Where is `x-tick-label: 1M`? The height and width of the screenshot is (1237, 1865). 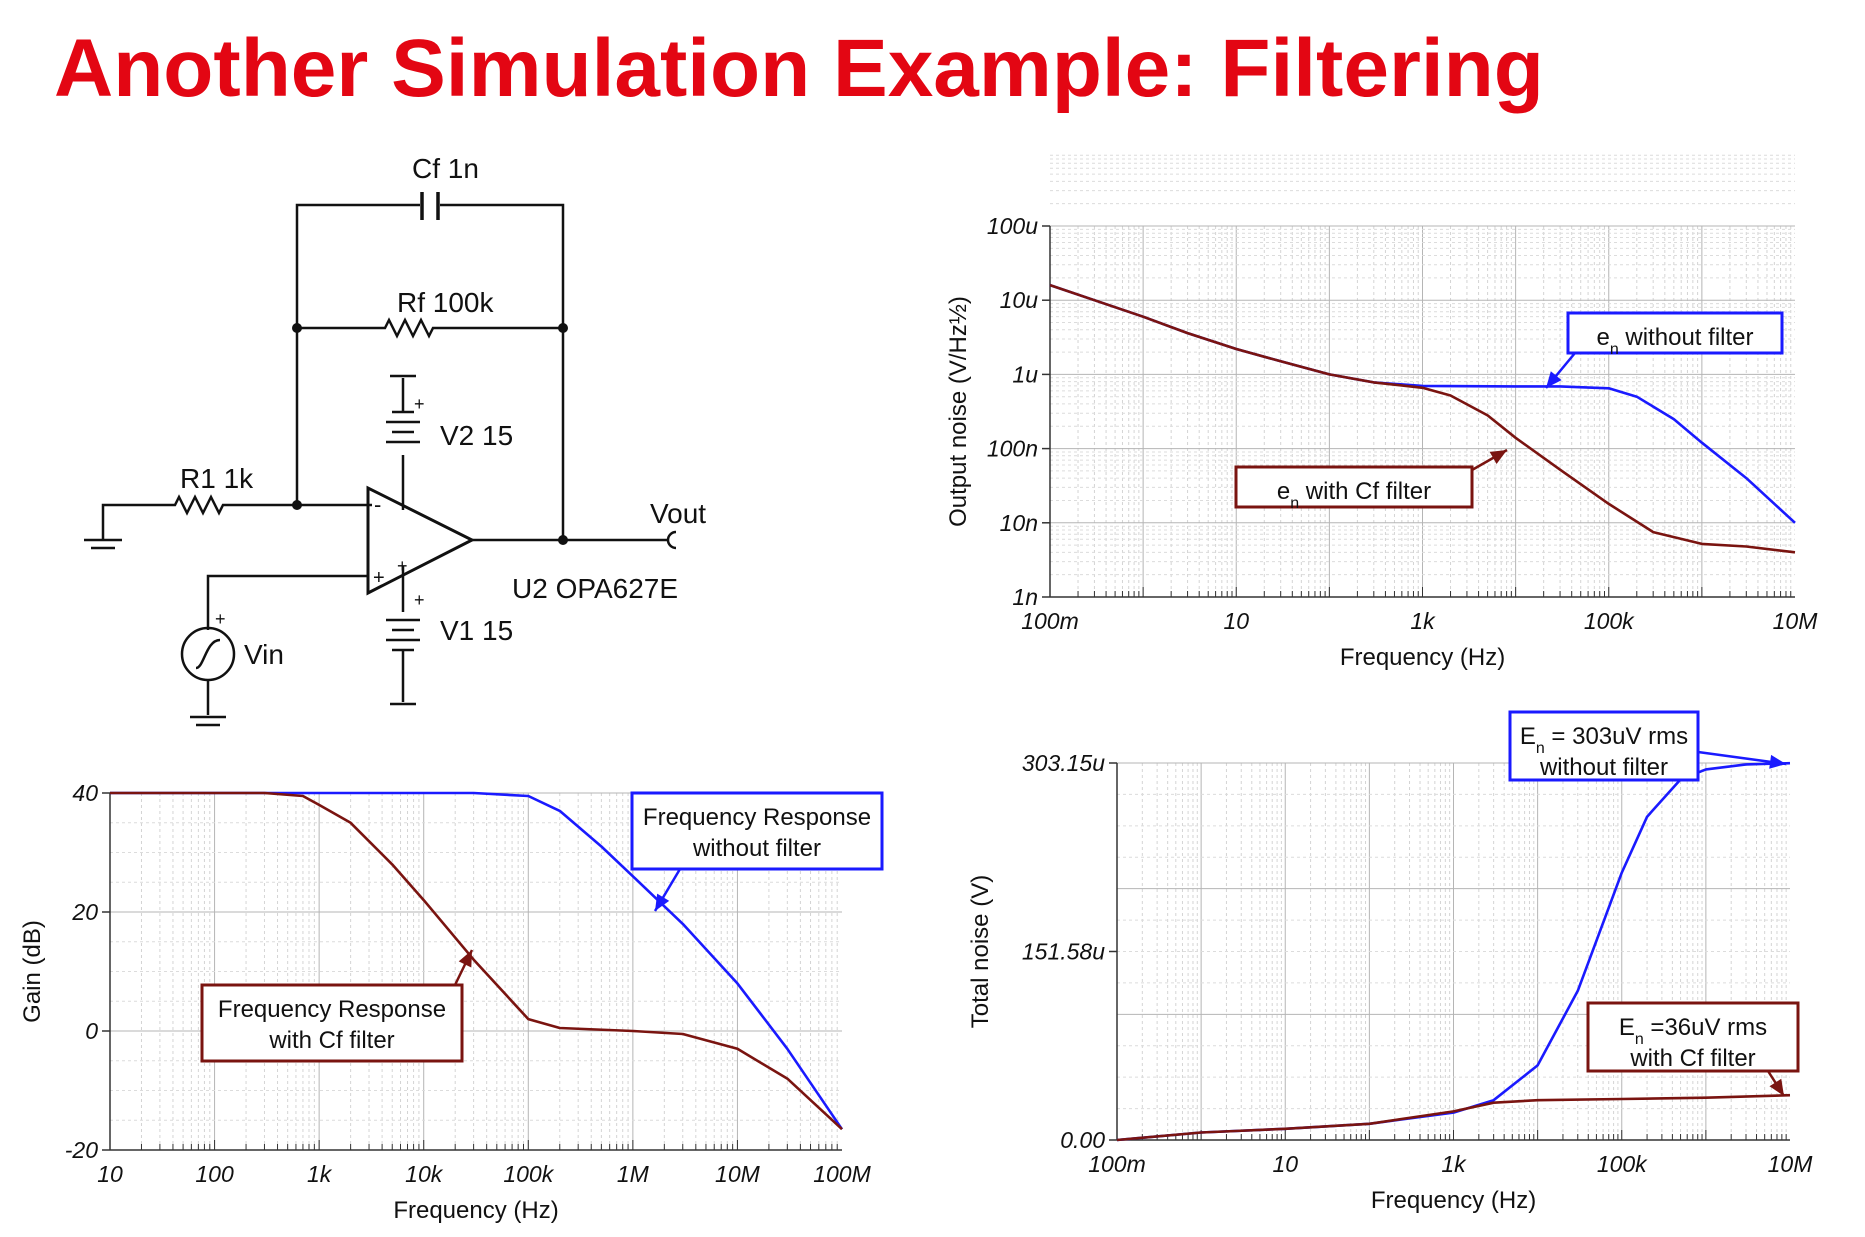 x-tick-label: 1M is located at coordinates (633, 1174).